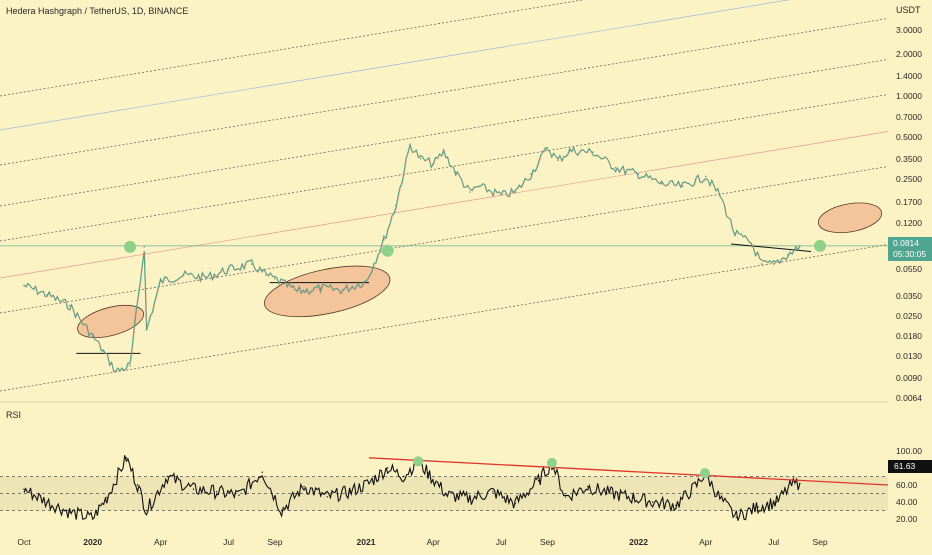 Image resolution: width=932 pixels, height=555 pixels. What do you see at coordinates (628, 471) in the screenshot?
I see `rsi-trendline` at bounding box center [628, 471].